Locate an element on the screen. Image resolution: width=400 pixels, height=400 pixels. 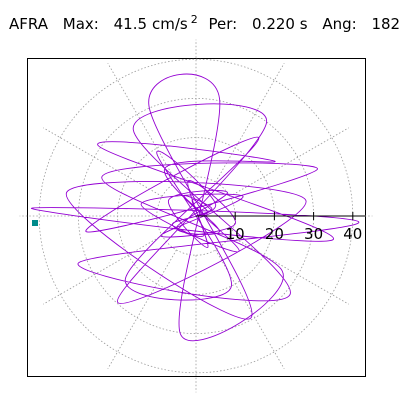
max-unit: cm/s is located at coordinates (170, 24).